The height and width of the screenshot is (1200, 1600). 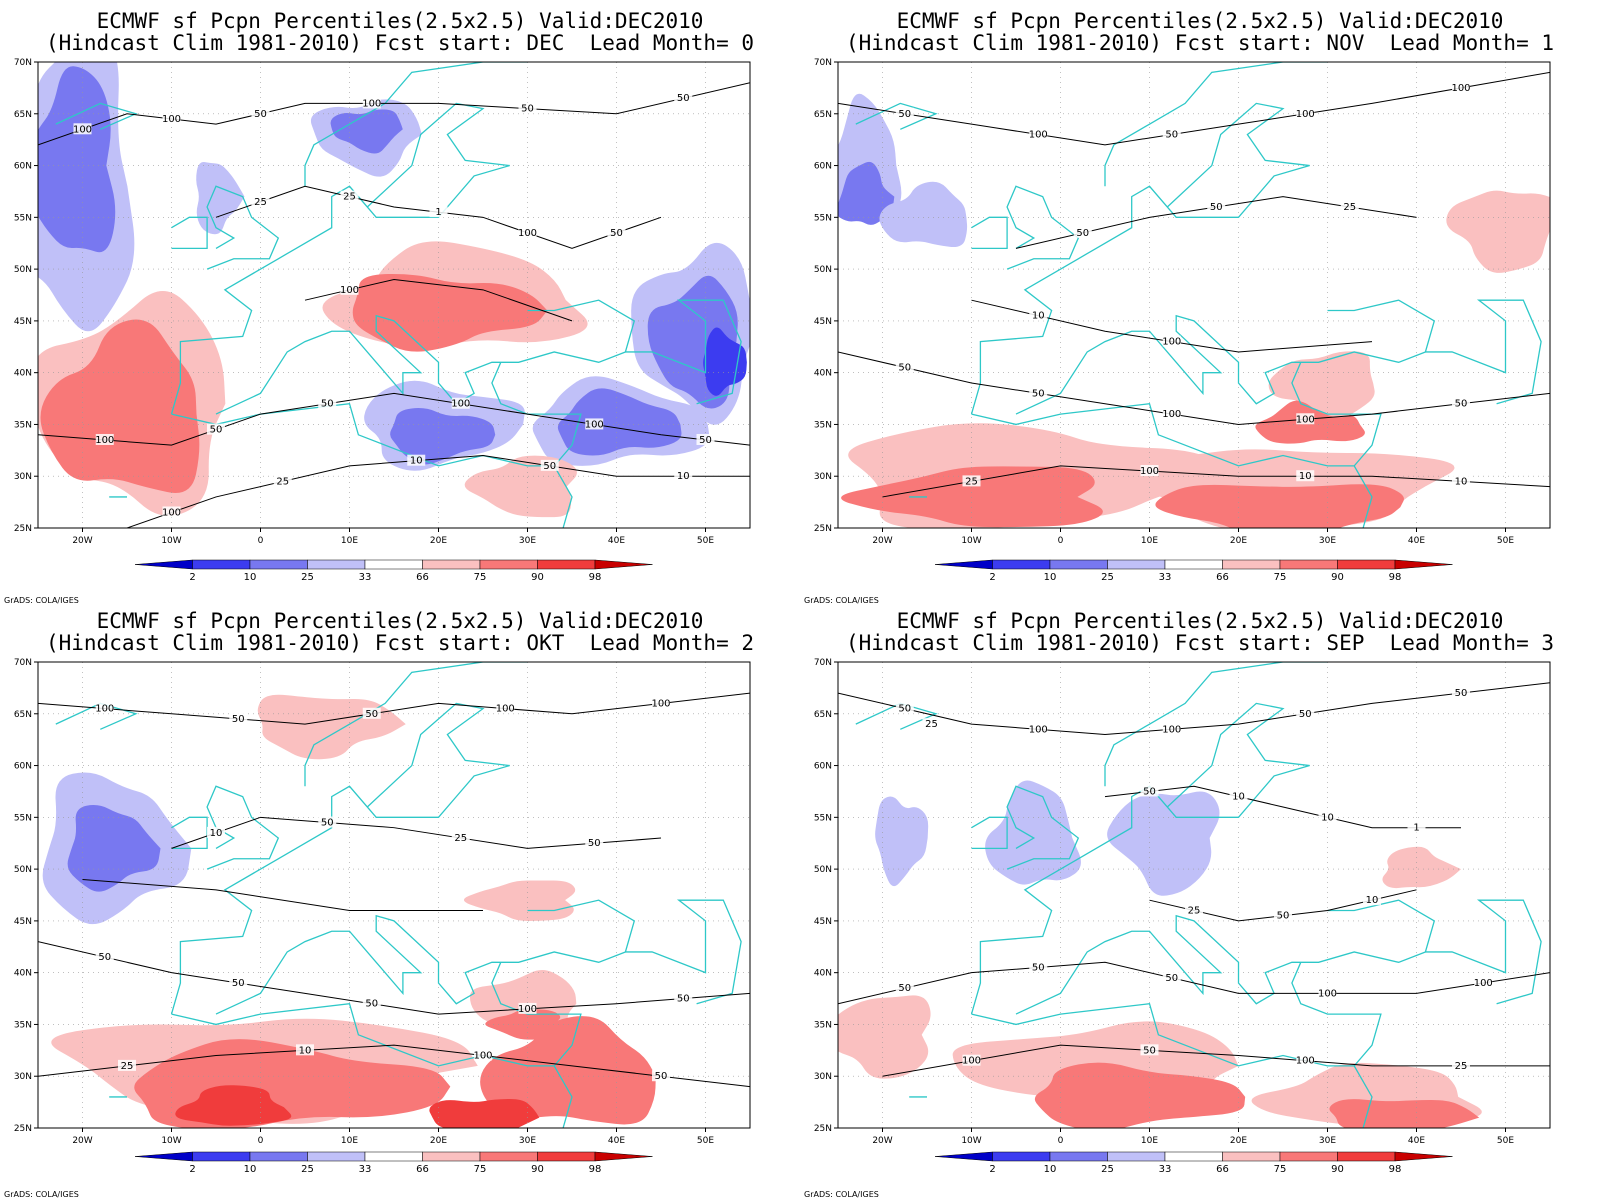 What do you see at coordinates (23, 922) in the screenshot?
I see `lat-label: 45N` at bounding box center [23, 922].